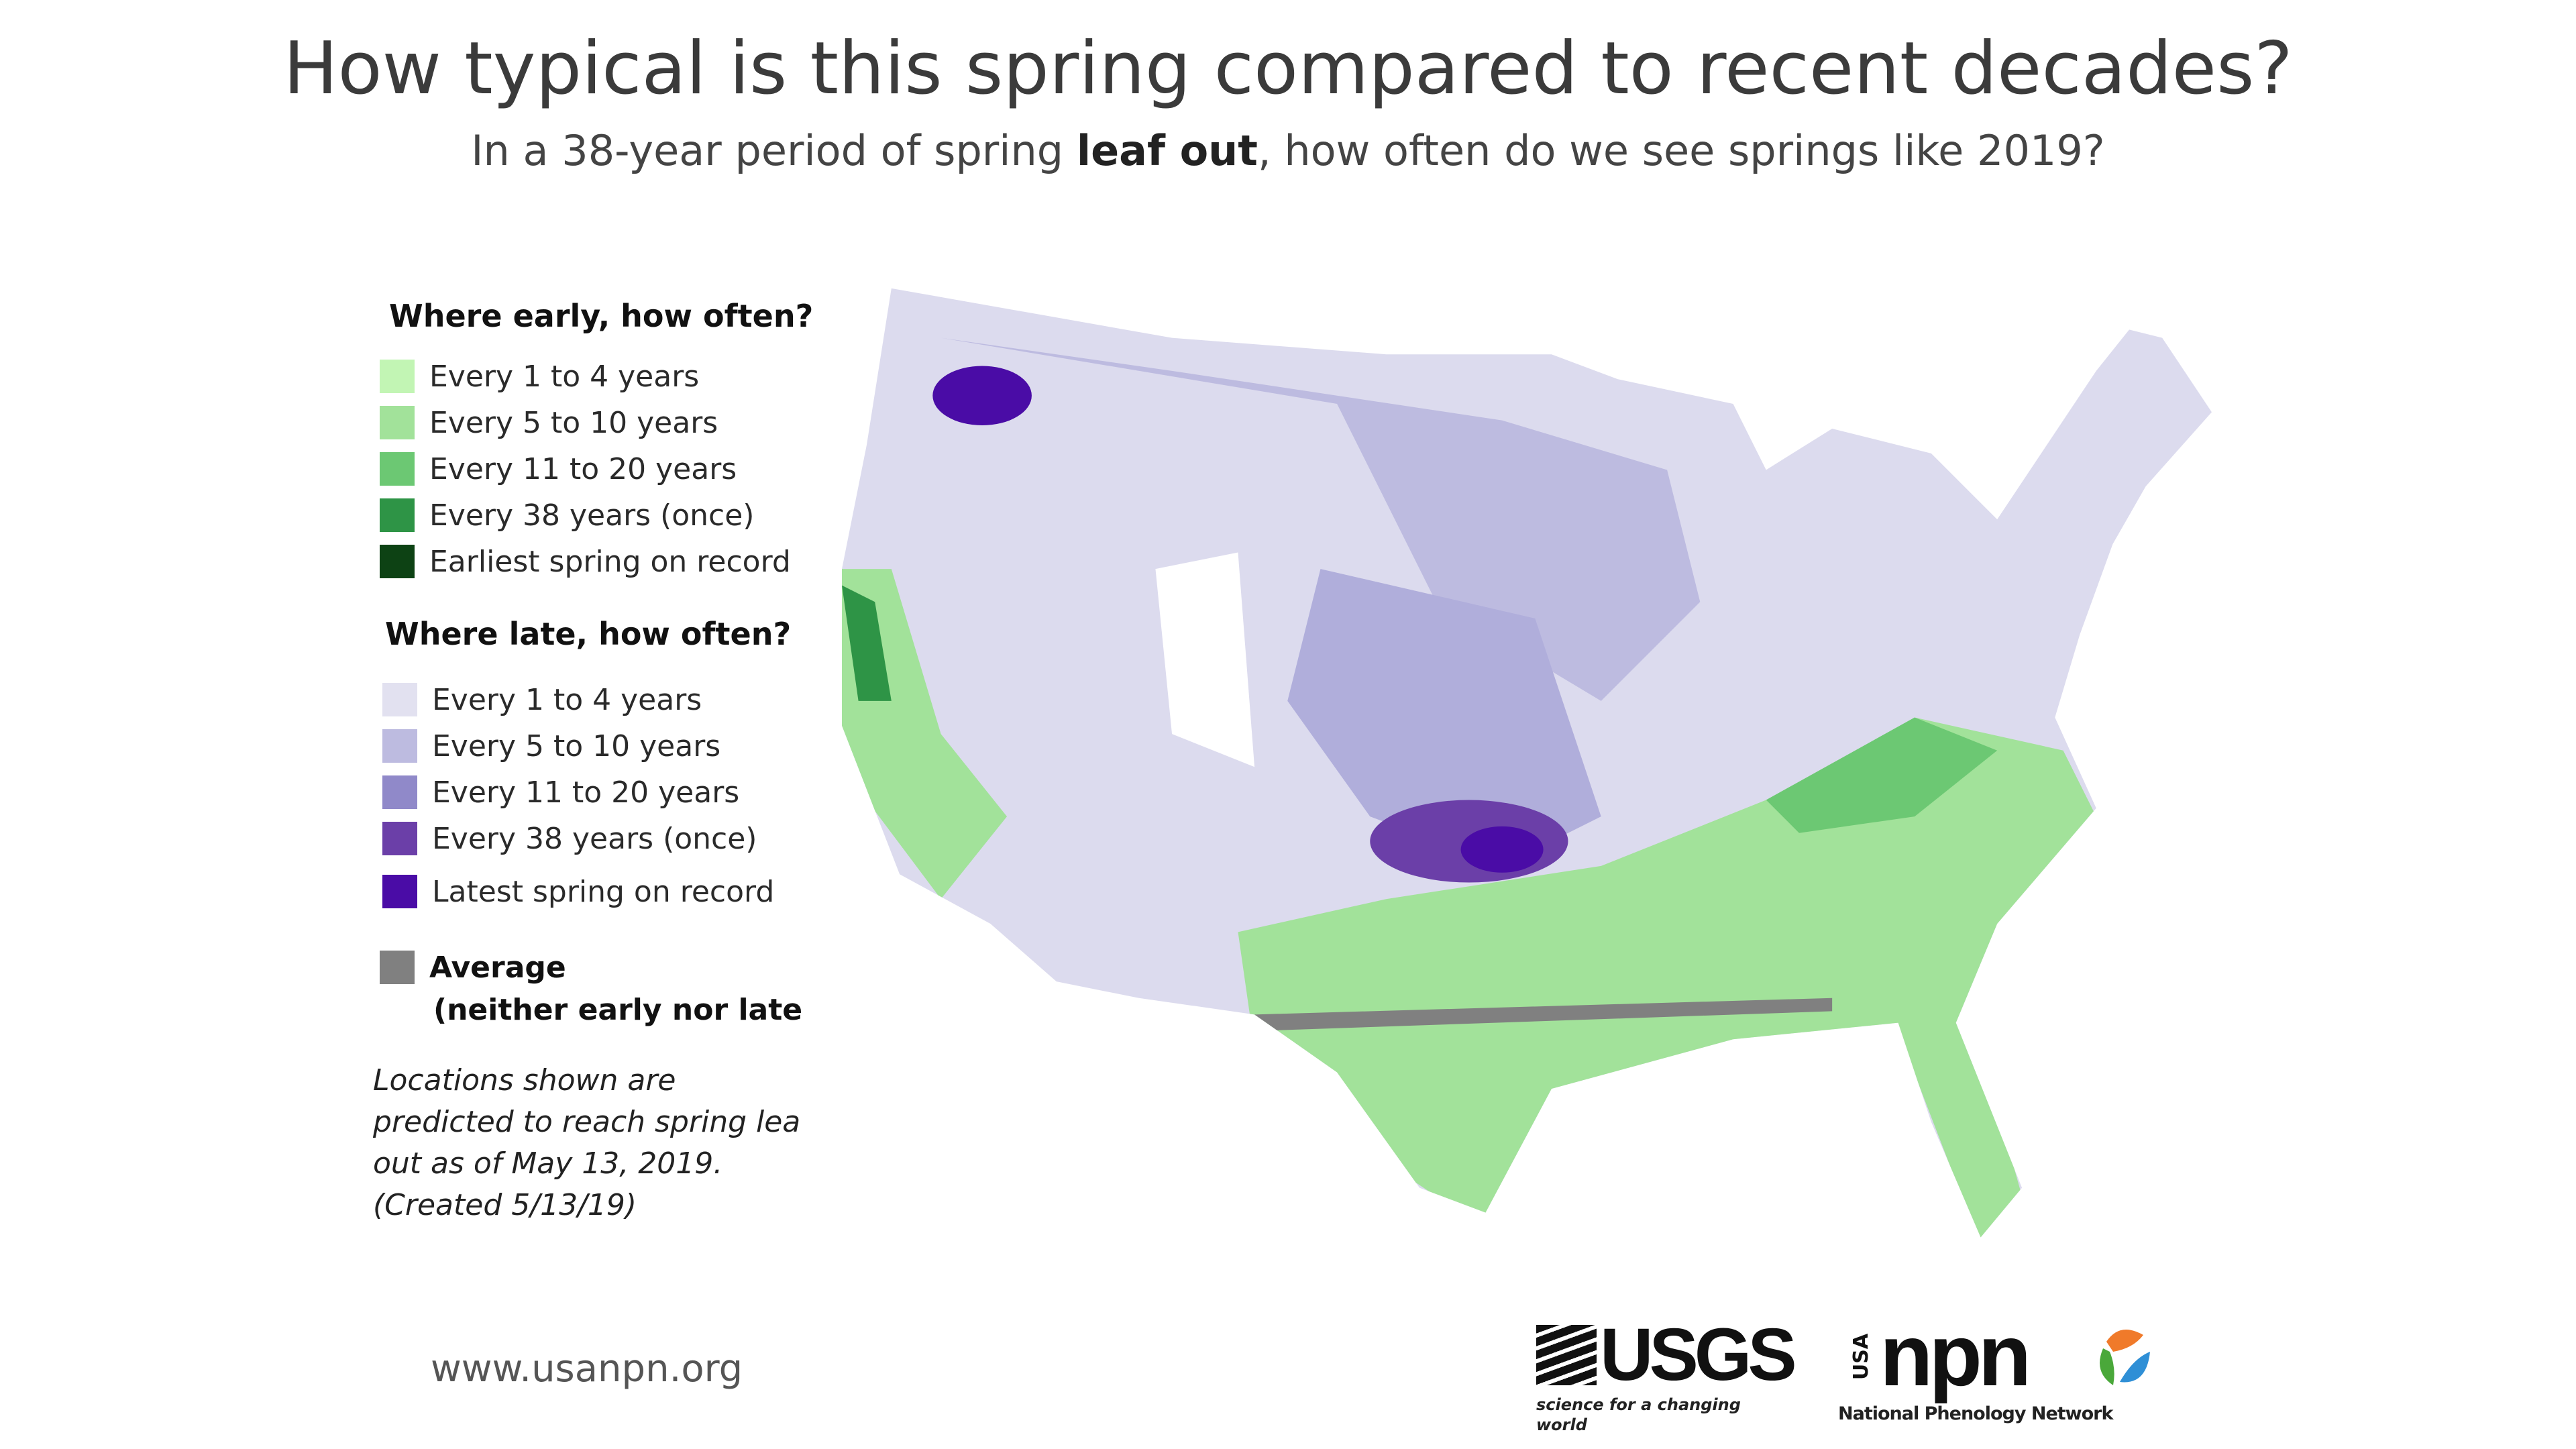  I want to click on note-line: Locations shown are, so click(524, 1080).